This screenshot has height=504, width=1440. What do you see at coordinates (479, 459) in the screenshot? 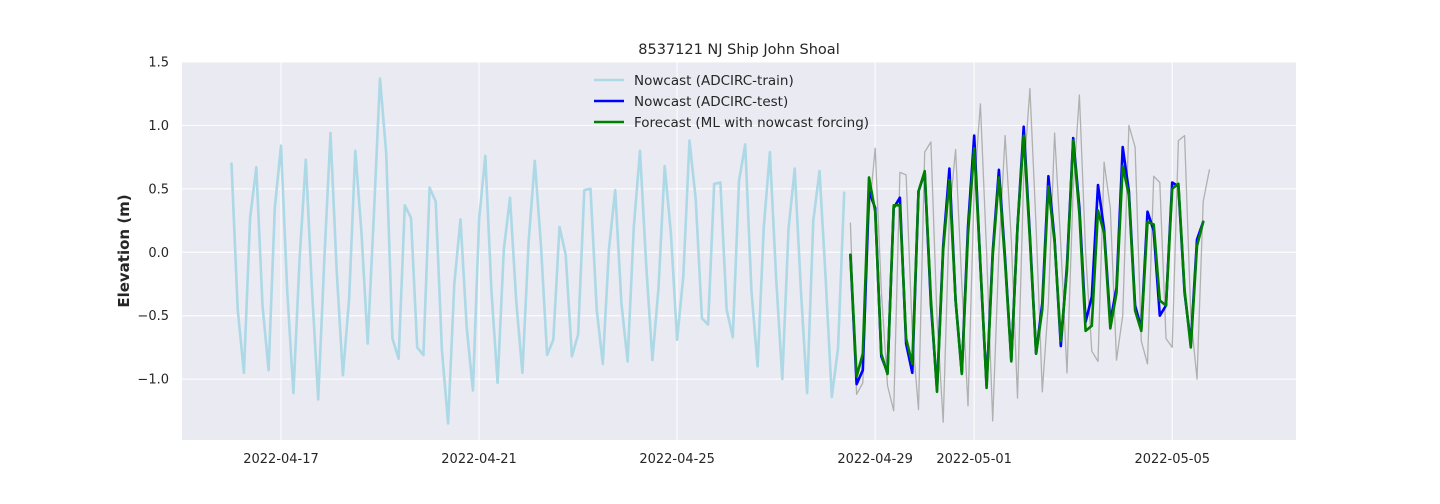
I see `x-tick-label: 2022-04-21` at bounding box center [479, 459].